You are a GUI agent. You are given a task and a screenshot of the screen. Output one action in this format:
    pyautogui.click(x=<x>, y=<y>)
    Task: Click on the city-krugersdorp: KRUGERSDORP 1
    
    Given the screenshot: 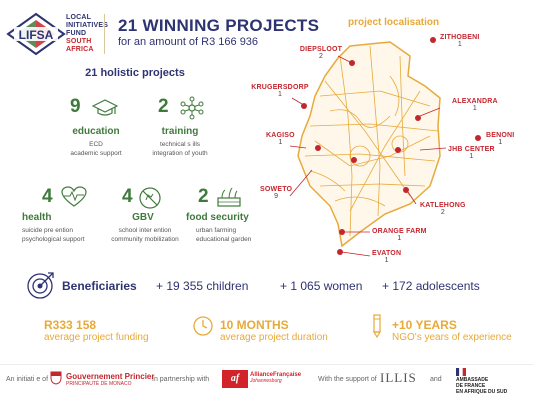 What is the action you would take?
    pyautogui.click(x=280, y=91)
    